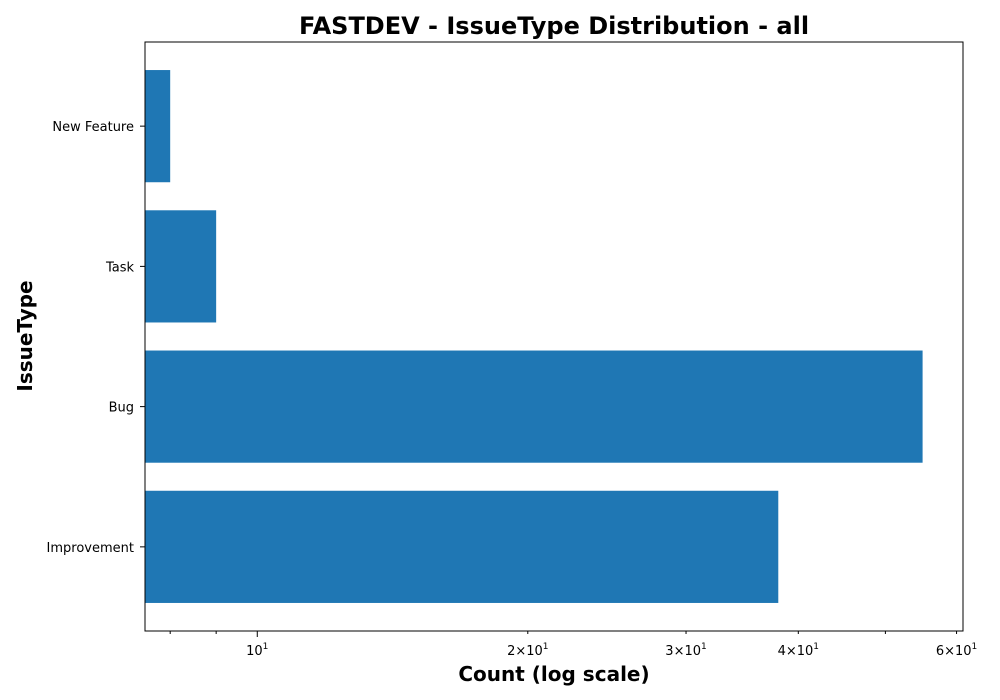  I want to click on y-tick-label-task: Task, so click(120, 267).